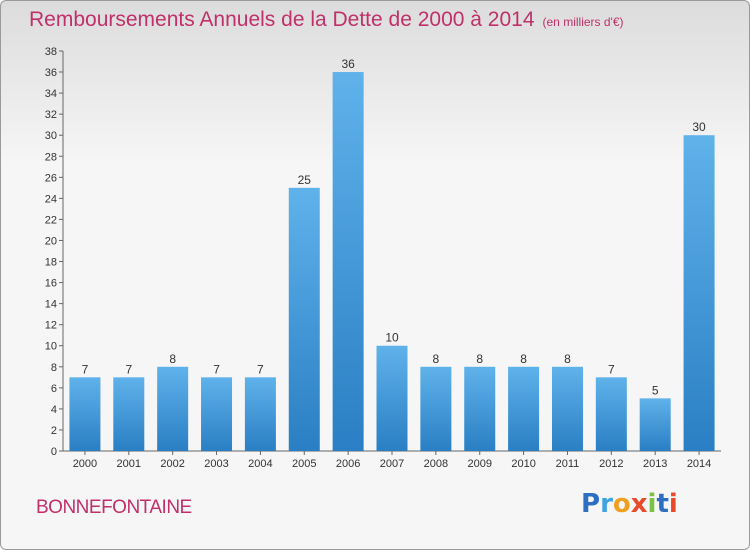 This screenshot has height=550, width=750. What do you see at coordinates (479, 464) in the screenshot?
I see `x-tick-label: 2009` at bounding box center [479, 464].